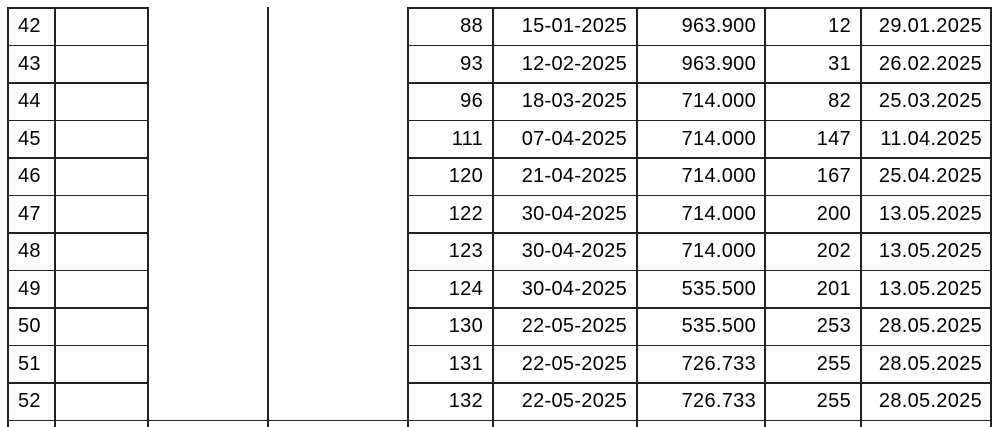 The height and width of the screenshot is (427, 1000). I want to click on row-number-cell: 44, so click(29, 101).